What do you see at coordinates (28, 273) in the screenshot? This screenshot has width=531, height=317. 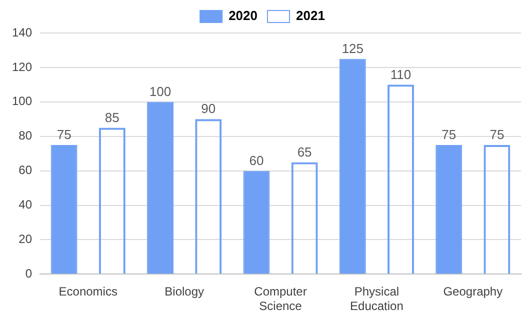 I see `y-tick-label: 0` at bounding box center [28, 273].